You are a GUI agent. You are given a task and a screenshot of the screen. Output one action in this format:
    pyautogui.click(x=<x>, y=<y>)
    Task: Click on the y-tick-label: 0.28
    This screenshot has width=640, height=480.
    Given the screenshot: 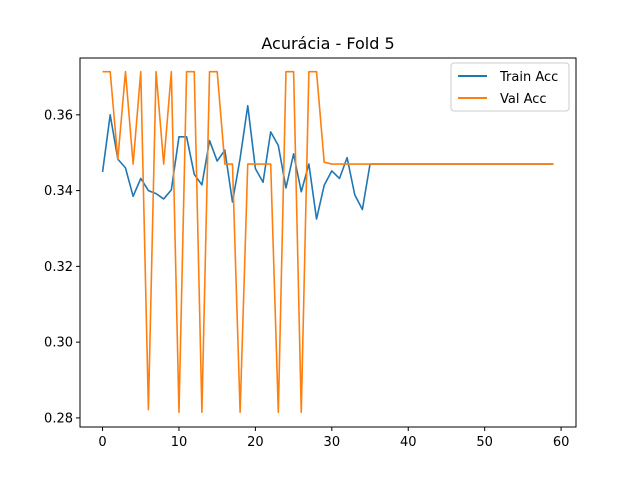 What is the action you would take?
    pyautogui.click(x=58, y=418)
    